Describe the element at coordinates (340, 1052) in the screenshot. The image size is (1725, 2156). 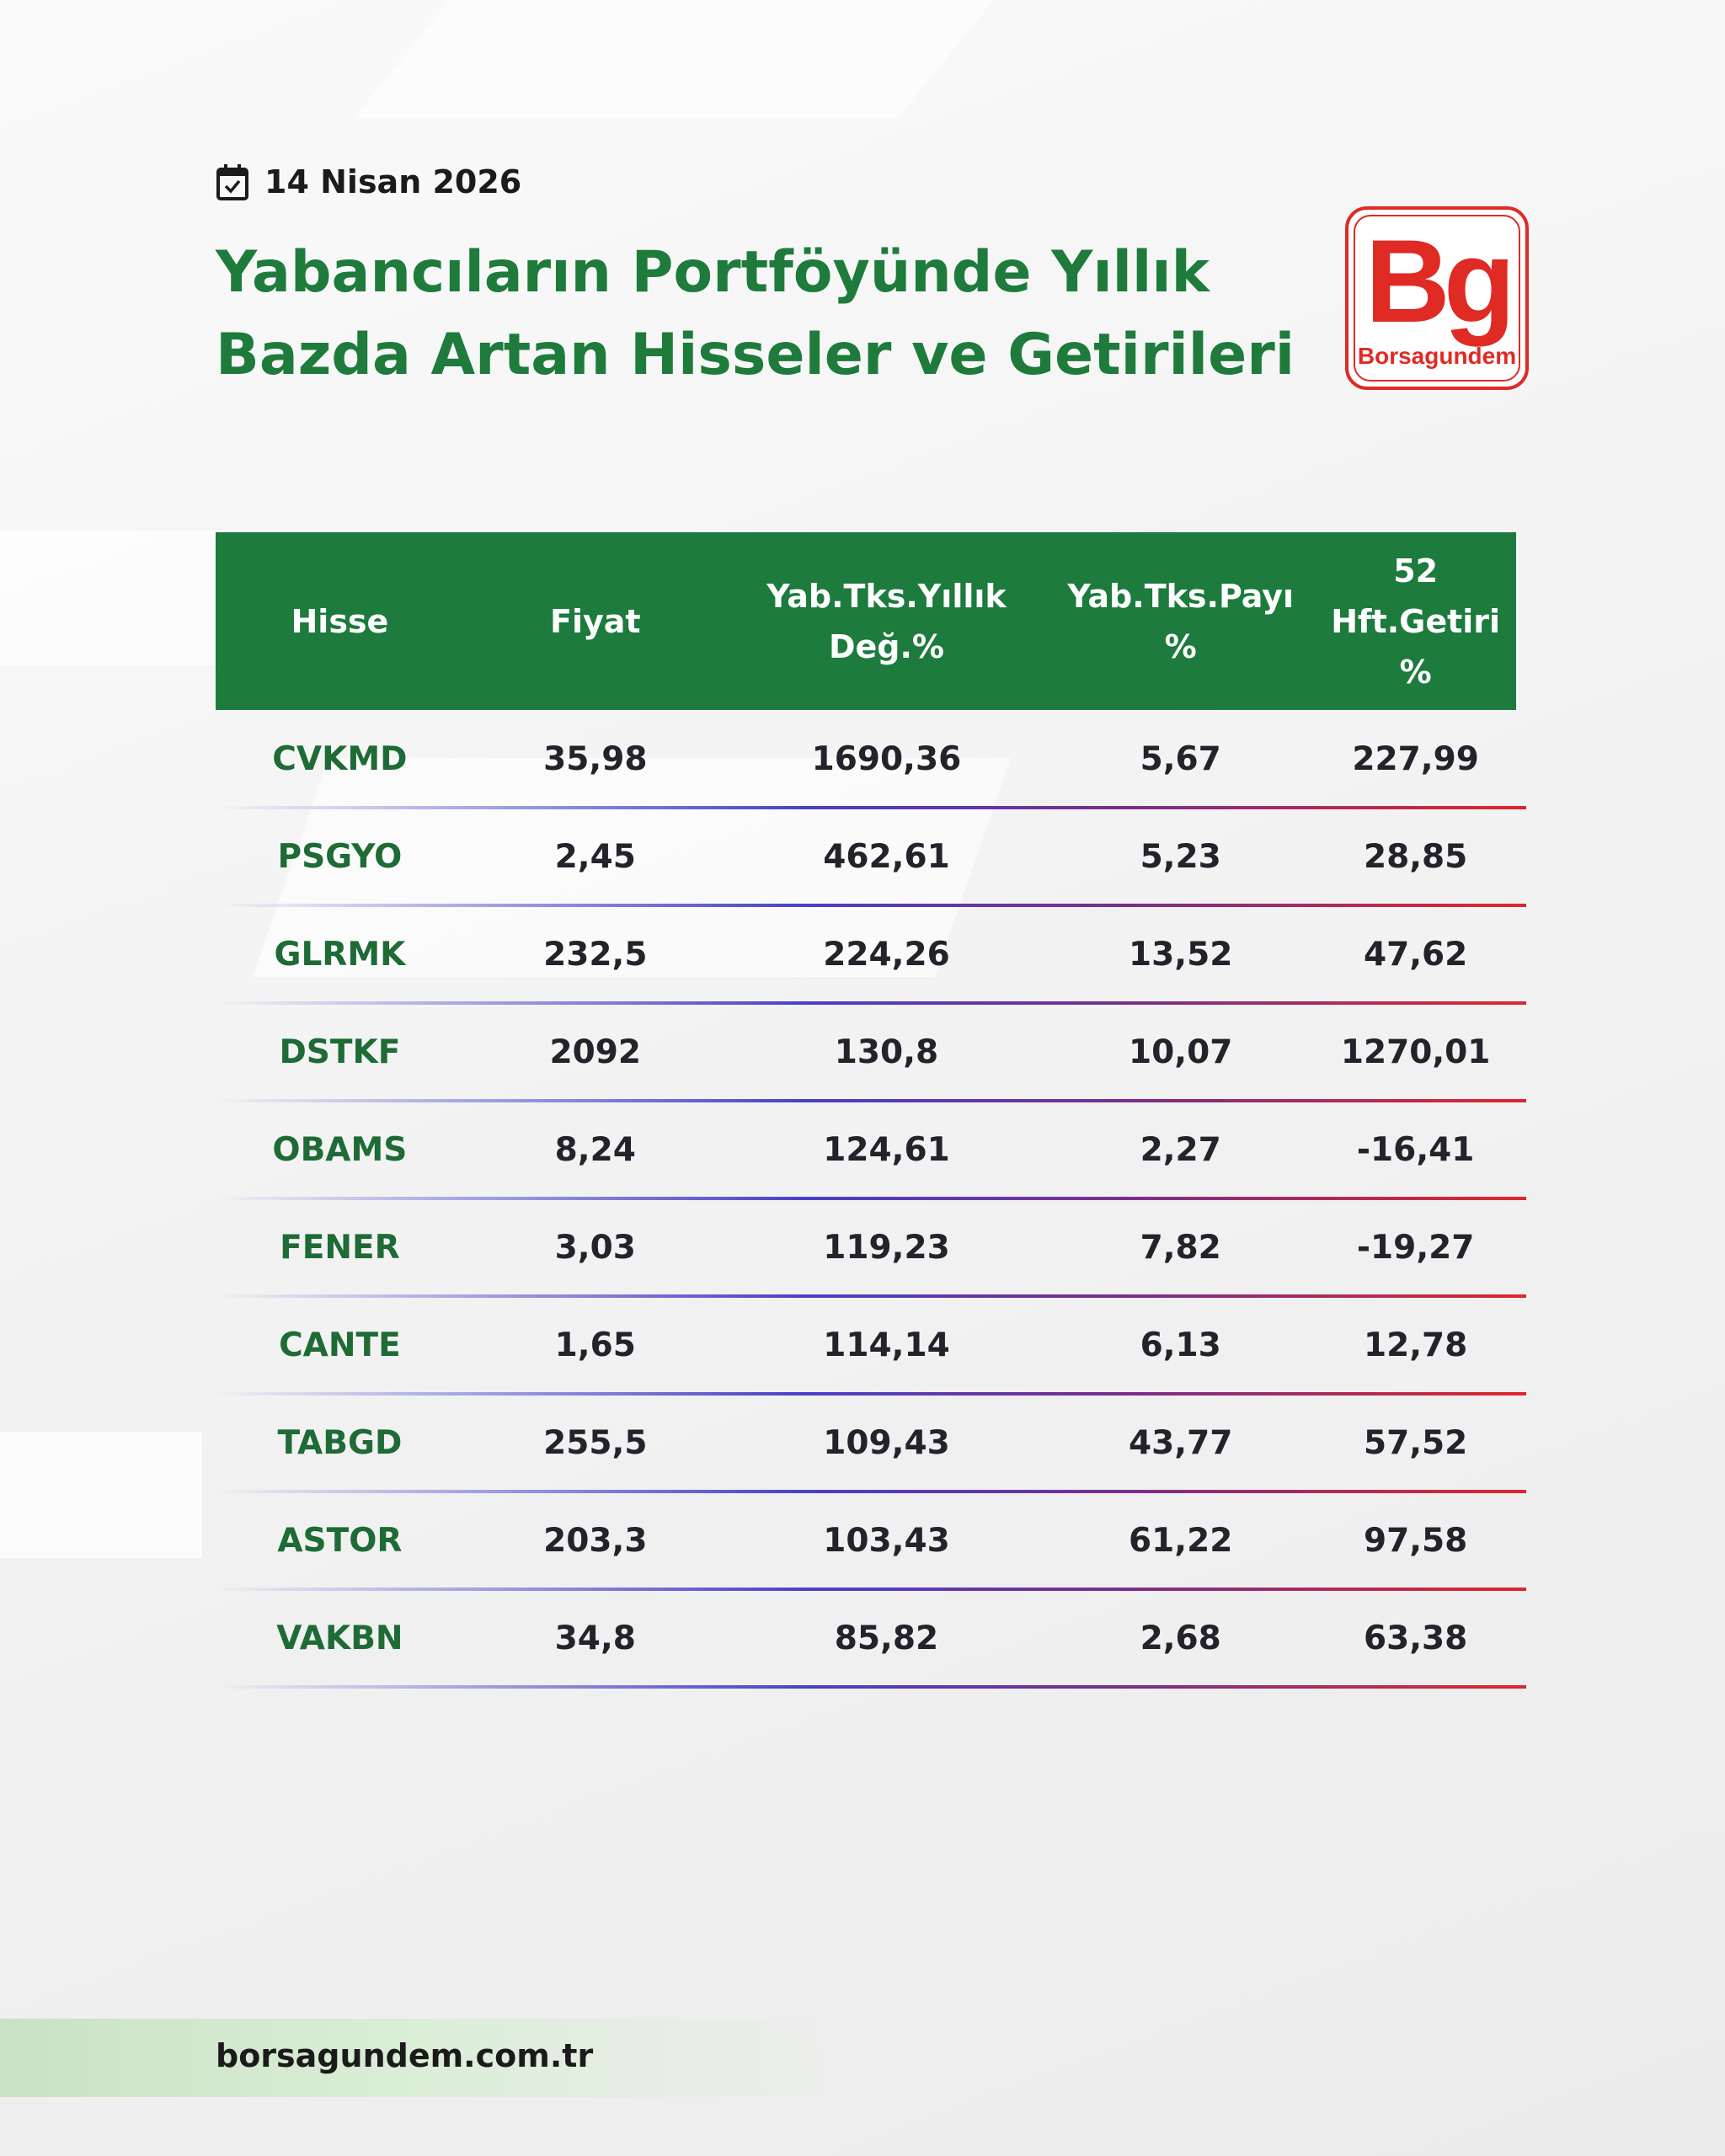
I see `stock-code: DSTKF` at that location.